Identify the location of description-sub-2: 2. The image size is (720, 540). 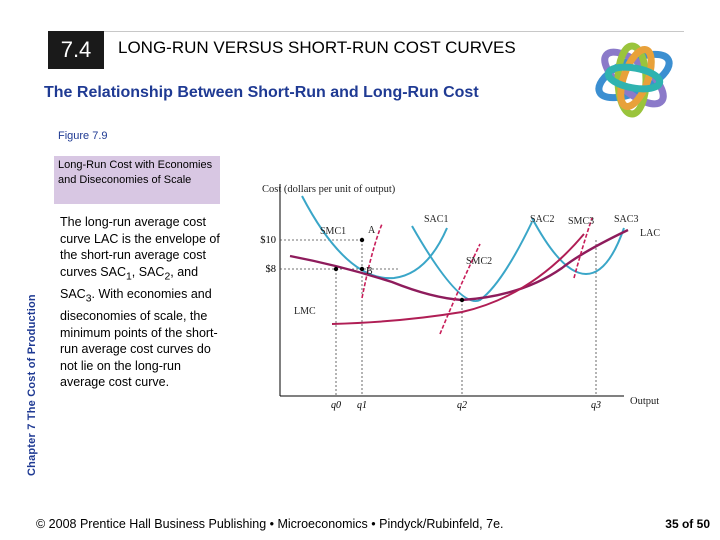
(167, 277).